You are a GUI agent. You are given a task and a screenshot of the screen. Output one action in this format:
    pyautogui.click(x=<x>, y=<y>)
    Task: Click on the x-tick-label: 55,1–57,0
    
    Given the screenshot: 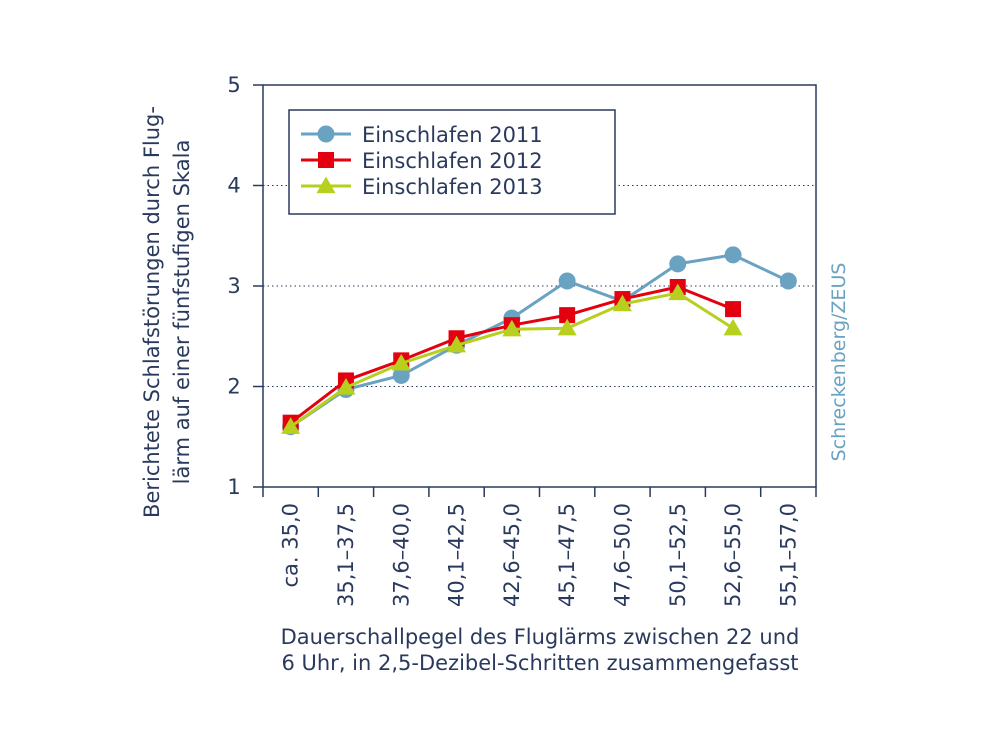 What is the action you would take?
    pyautogui.click(x=788, y=555)
    